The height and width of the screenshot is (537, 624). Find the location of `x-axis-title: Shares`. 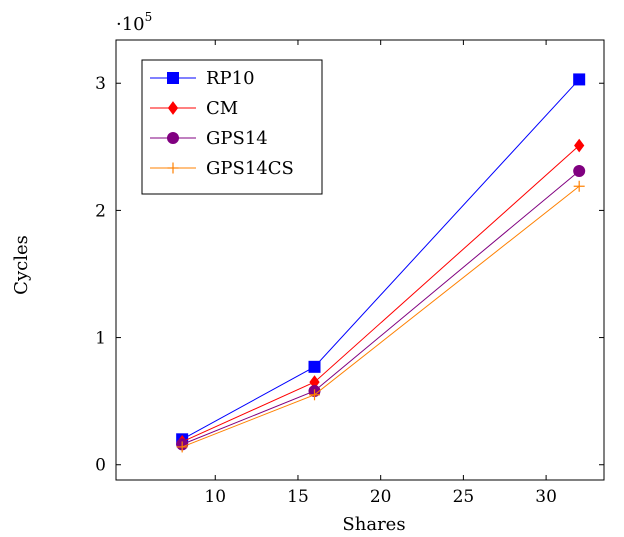

x-axis-title: Shares is located at coordinates (373, 524).